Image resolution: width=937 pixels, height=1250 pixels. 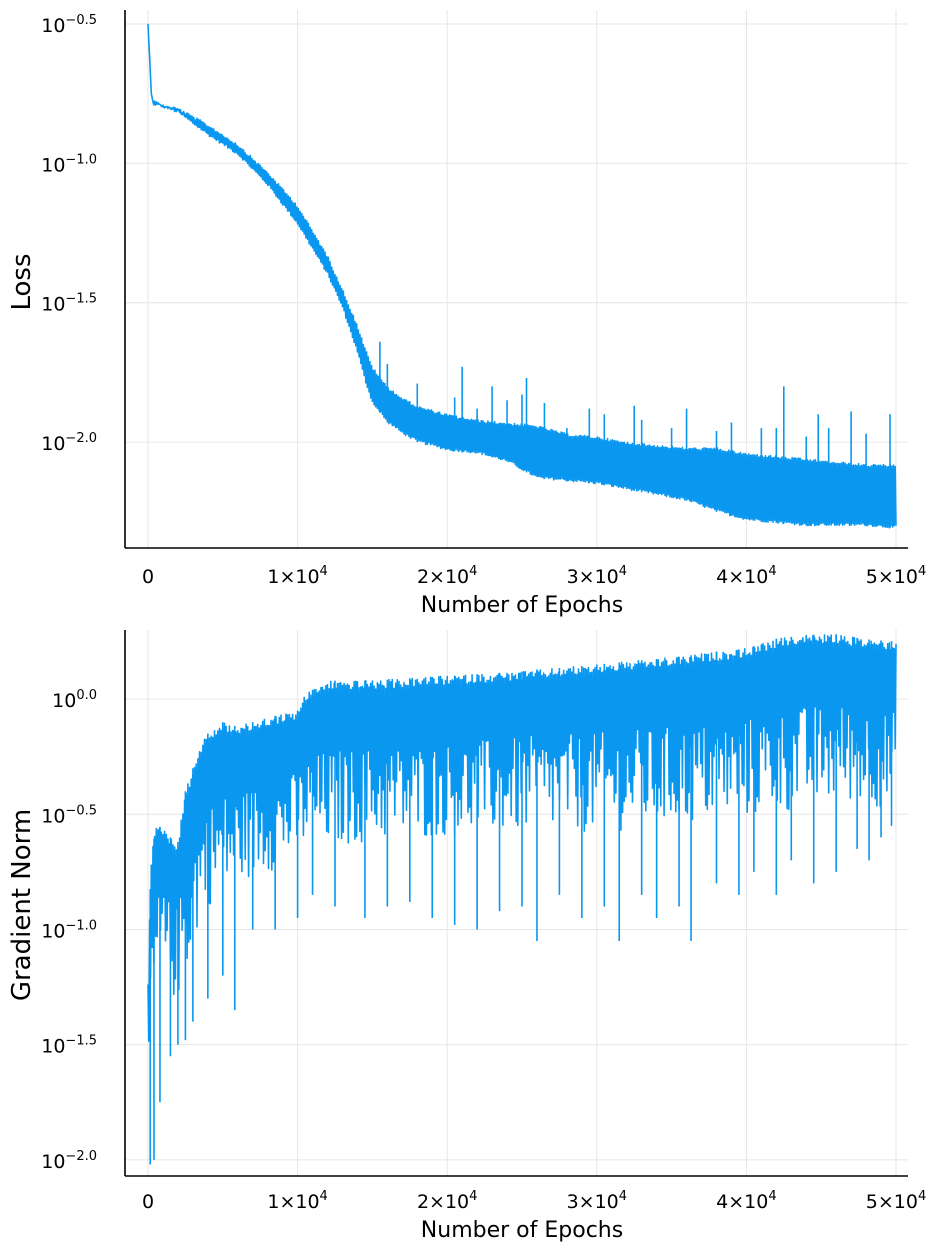 What do you see at coordinates (22, 281) in the screenshot?
I see `y-axis-title: Loss` at bounding box center [22, 281].